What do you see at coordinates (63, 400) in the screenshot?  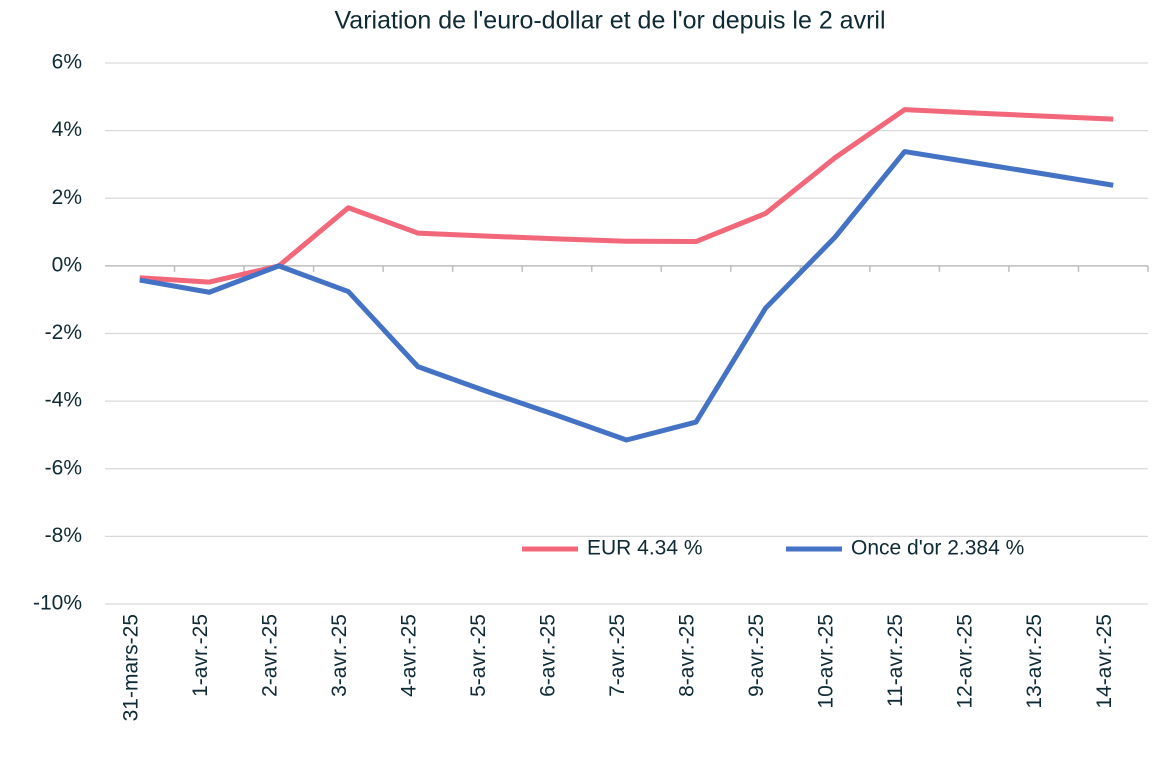 I see `y-tick-label: -4%` at bounding box center [63, 400].